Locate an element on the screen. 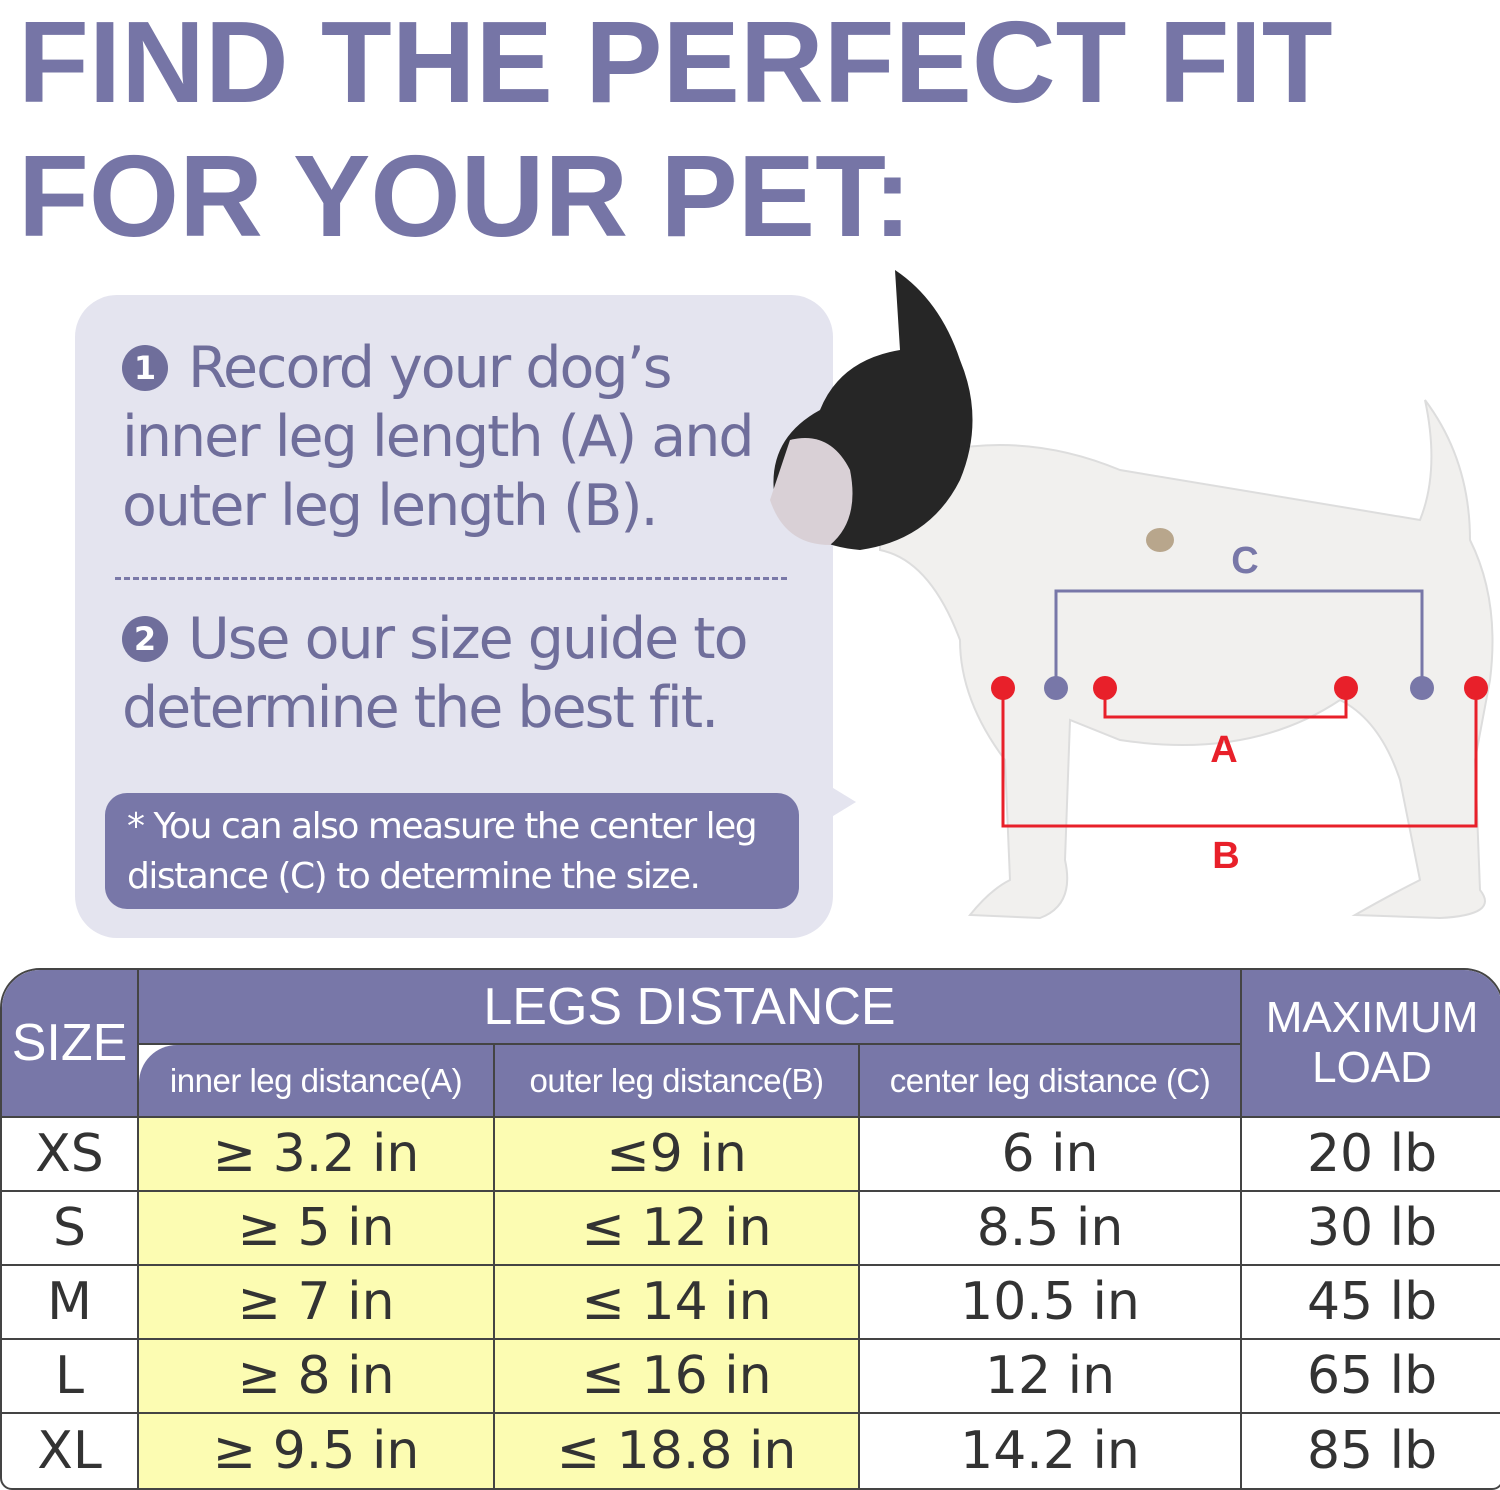  measurement-a is located at coordinates (1225, 697).